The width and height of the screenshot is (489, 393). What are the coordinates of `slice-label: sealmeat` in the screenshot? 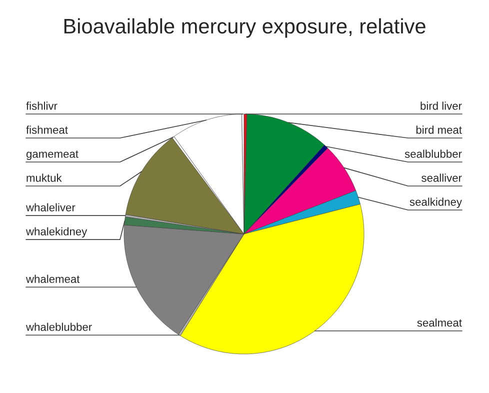 It's located at (439, 322).